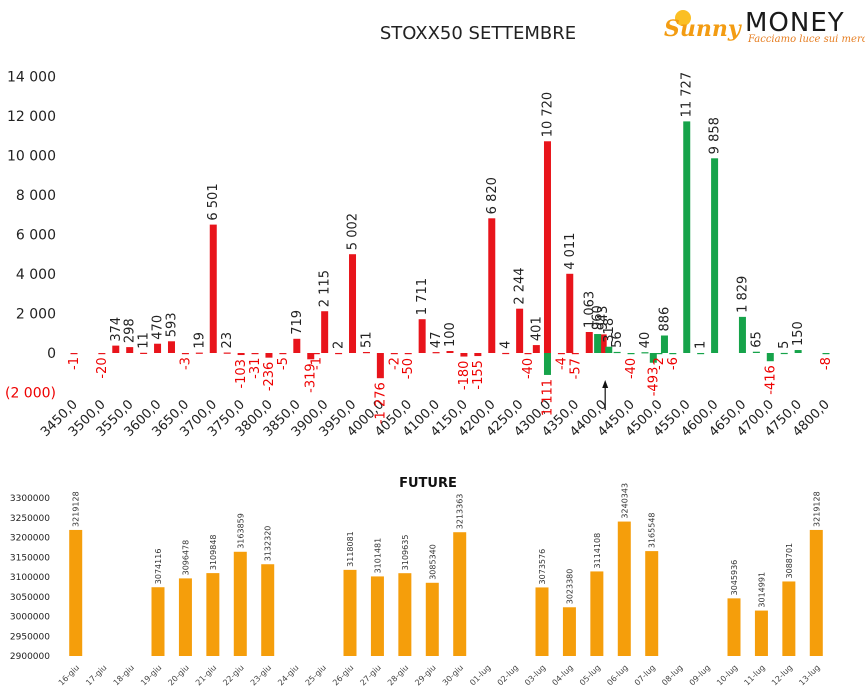  Describe the element at coordinates (562, 675) in the screenshot. I see `future-x-tick-label: 04-lug` at that location.